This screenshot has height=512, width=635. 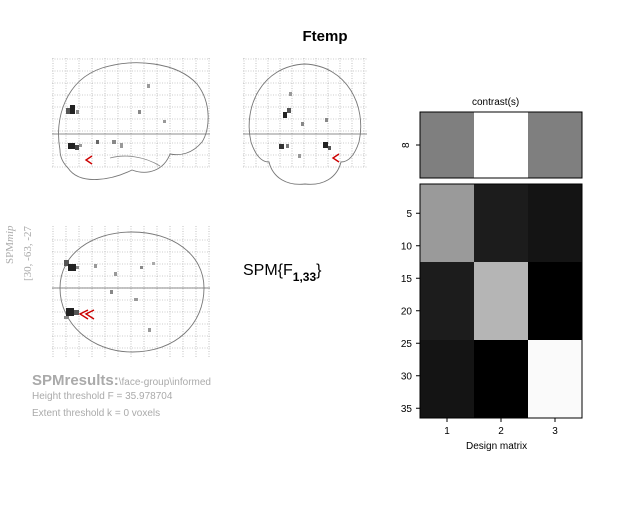 What do you see at coordinates (496, 102) in the screenshot?
I see `contrast-title: contrast(s)` at bounding box center [496, 102].